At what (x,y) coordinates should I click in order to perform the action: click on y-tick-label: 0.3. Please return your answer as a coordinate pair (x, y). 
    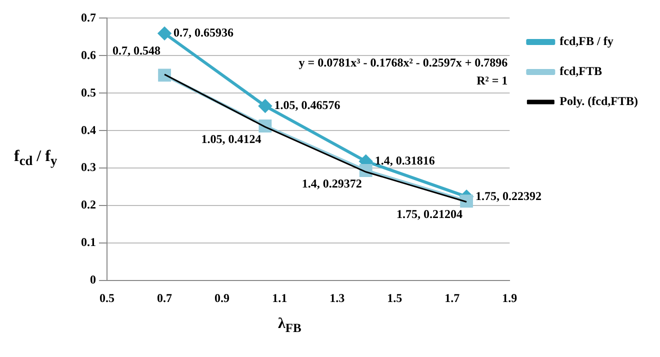
    Looking at the image, I should click on (88, 167).